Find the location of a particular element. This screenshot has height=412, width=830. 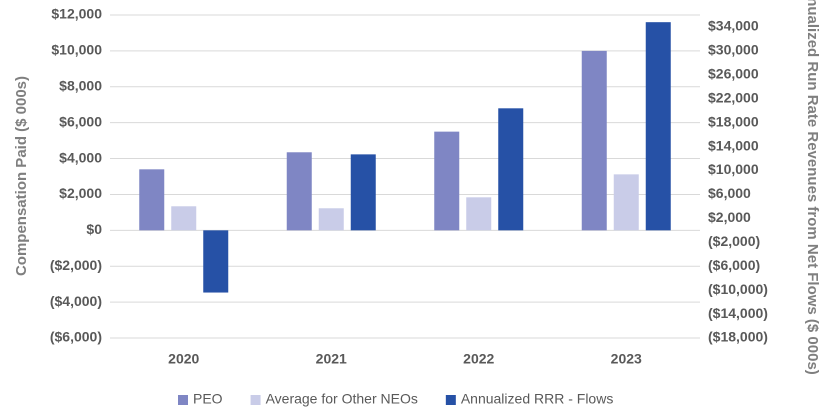

x-tick-label: 2020 is located at coordinates (183, 359).